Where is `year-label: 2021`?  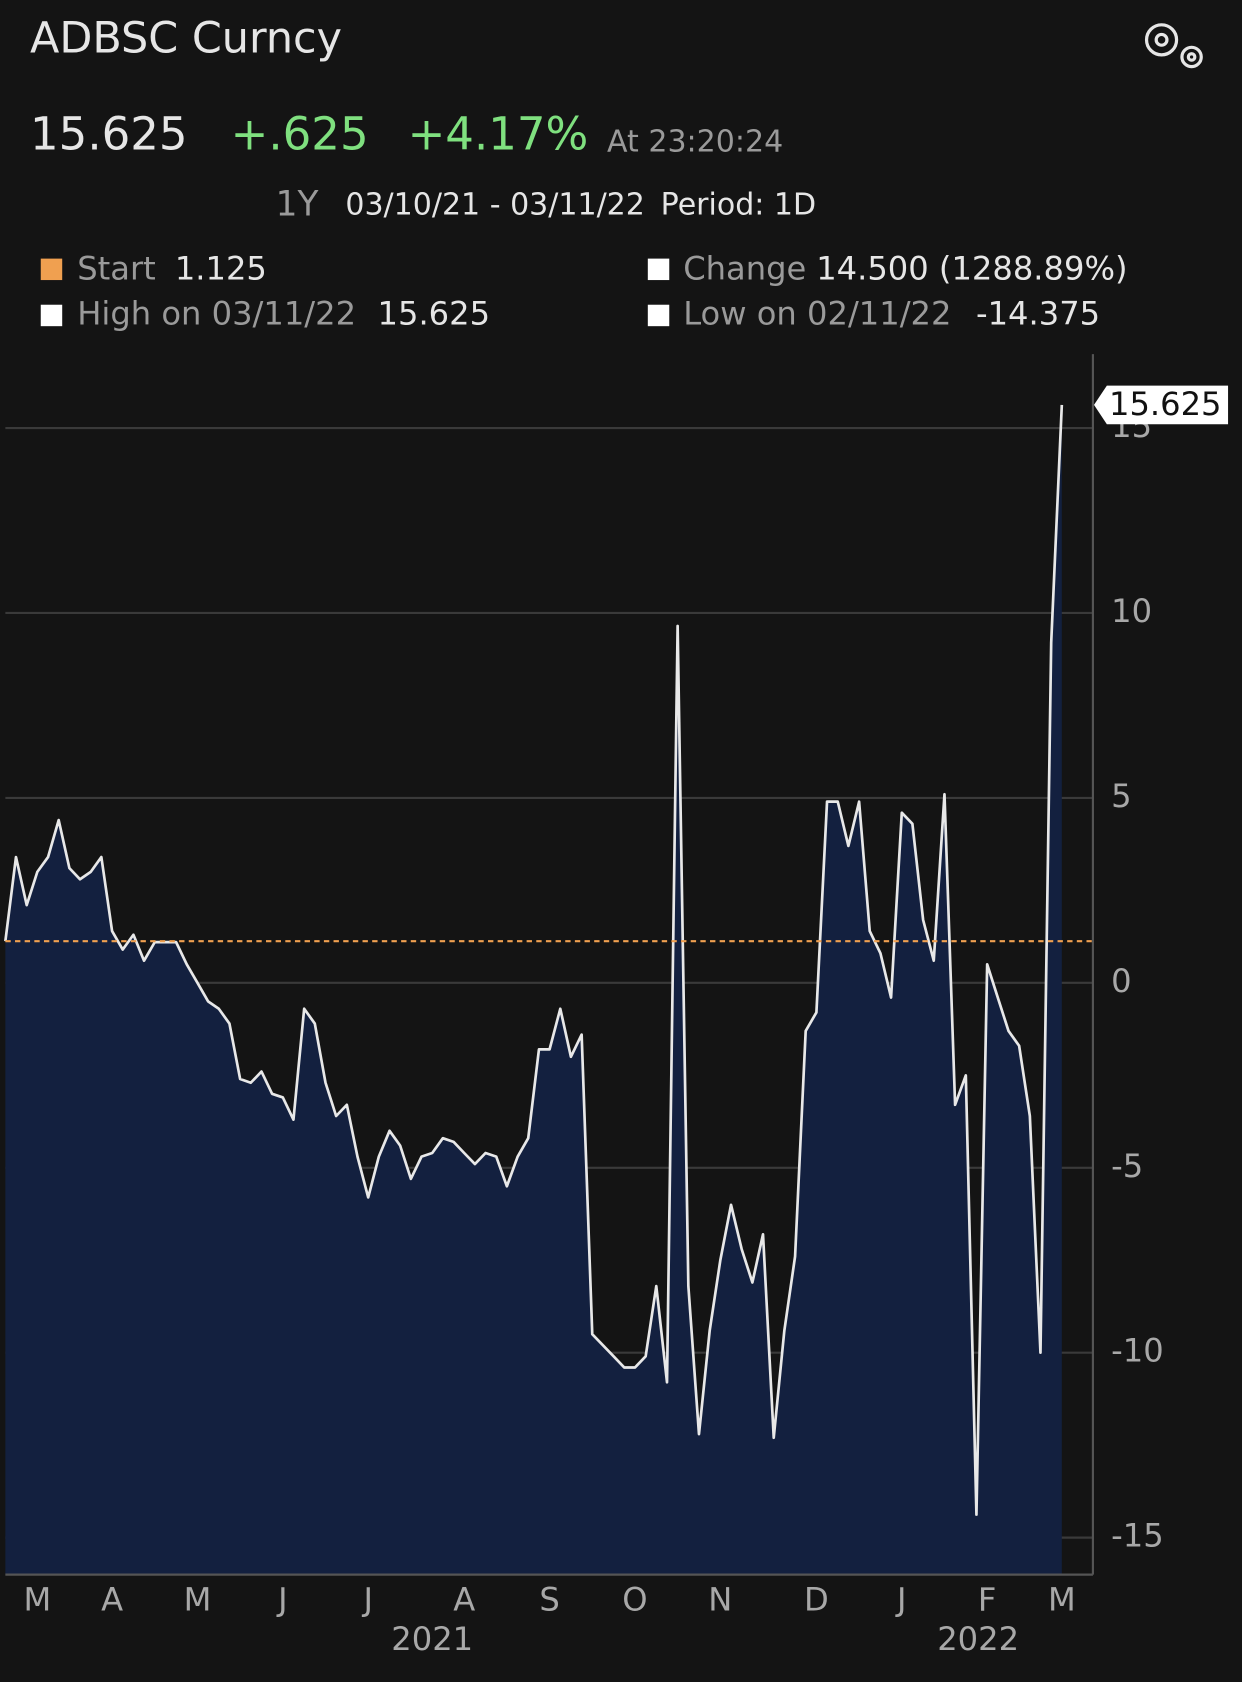 year-label: 2021 is located at coordinates (432, 1639).